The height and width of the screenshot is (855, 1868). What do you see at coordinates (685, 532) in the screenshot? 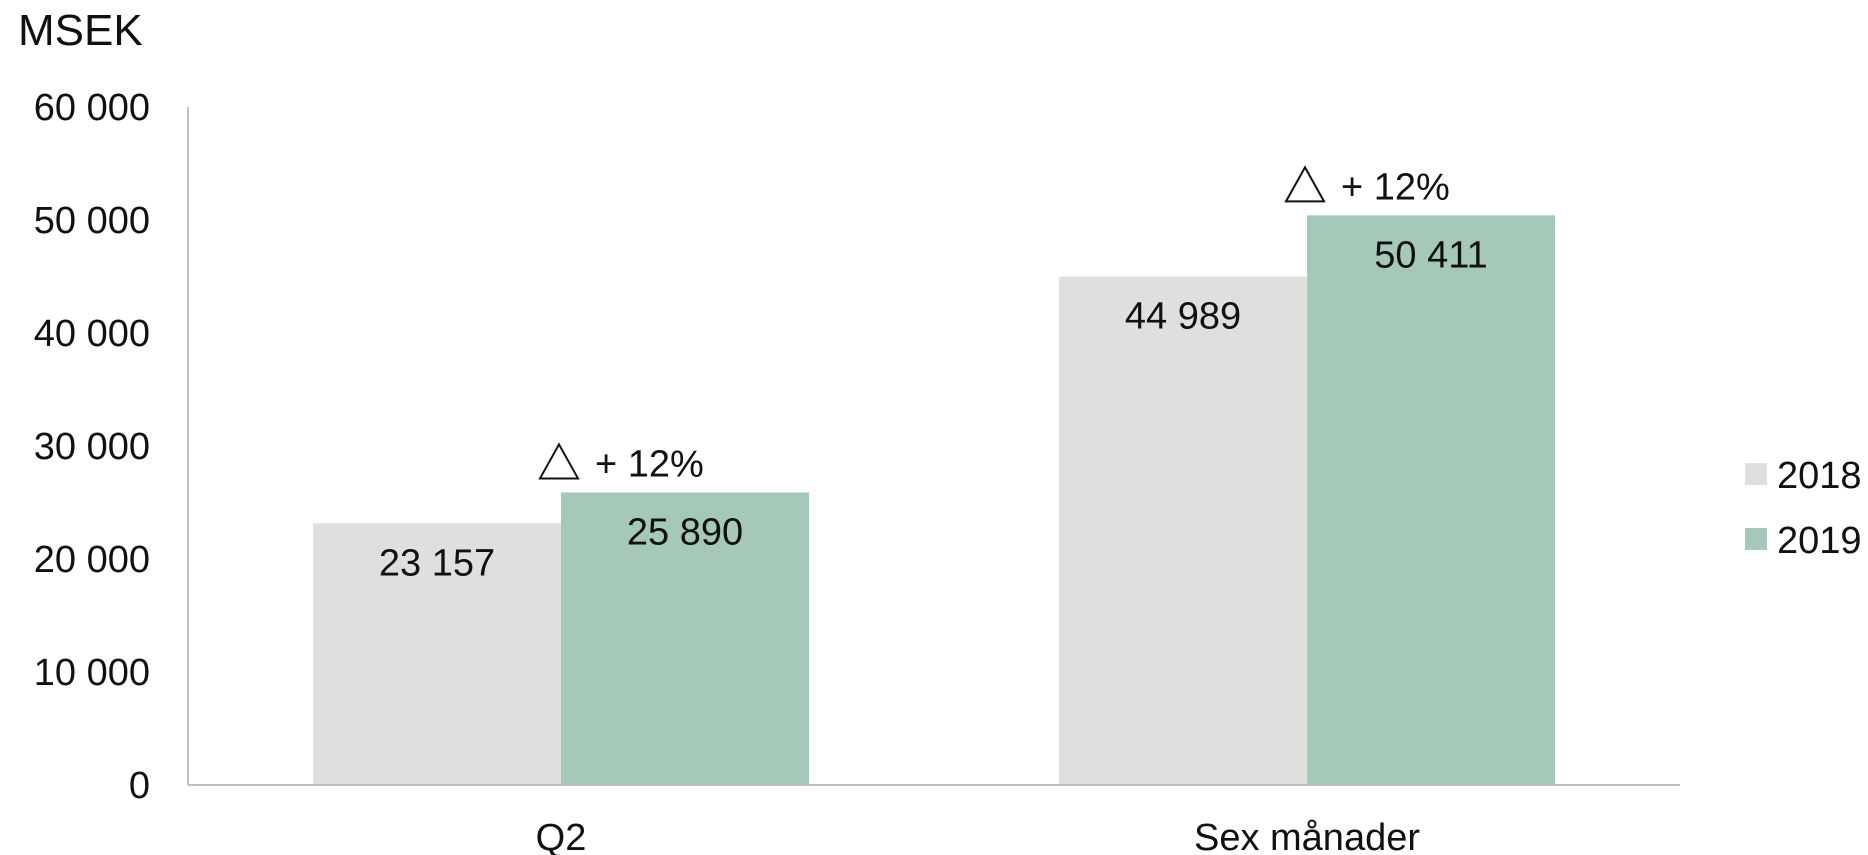
I see `data-label: 25 890` at bounding box center [685, 532].